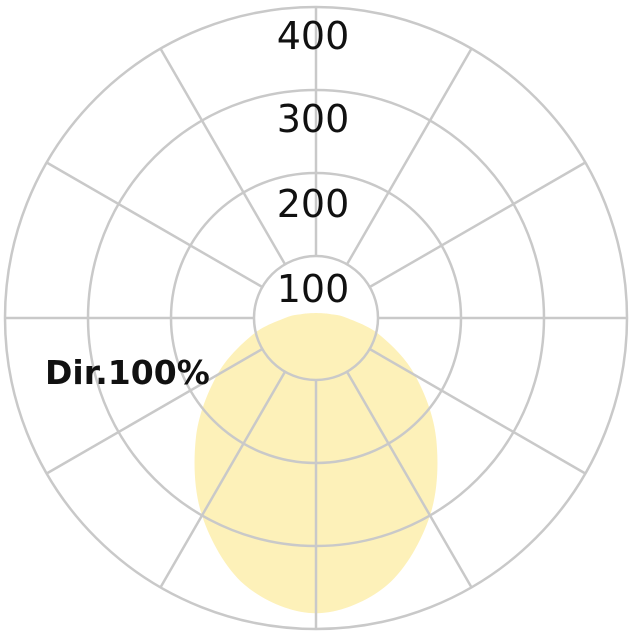  I want to click on radial-tick-label-200: 200, so click(313, 204).